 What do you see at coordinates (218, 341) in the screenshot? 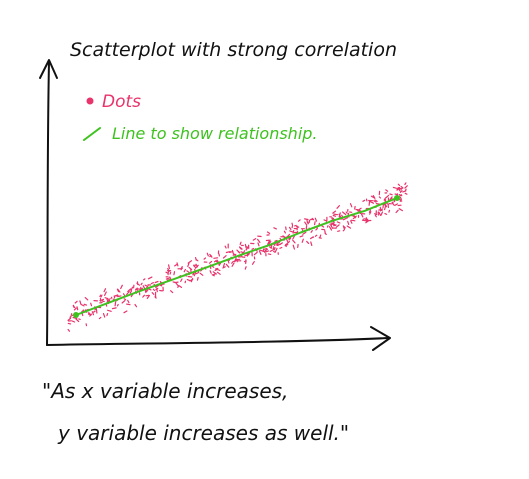
I see `x-axis` at bounding box center [218, 341].